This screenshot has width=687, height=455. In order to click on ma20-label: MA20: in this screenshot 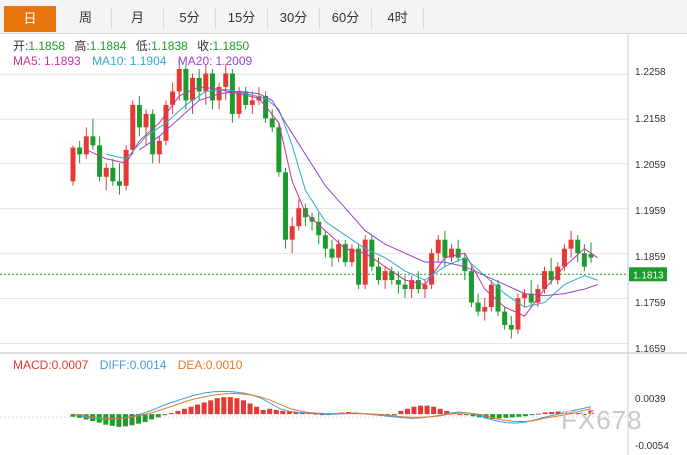, I will do `click(195, 61)`.